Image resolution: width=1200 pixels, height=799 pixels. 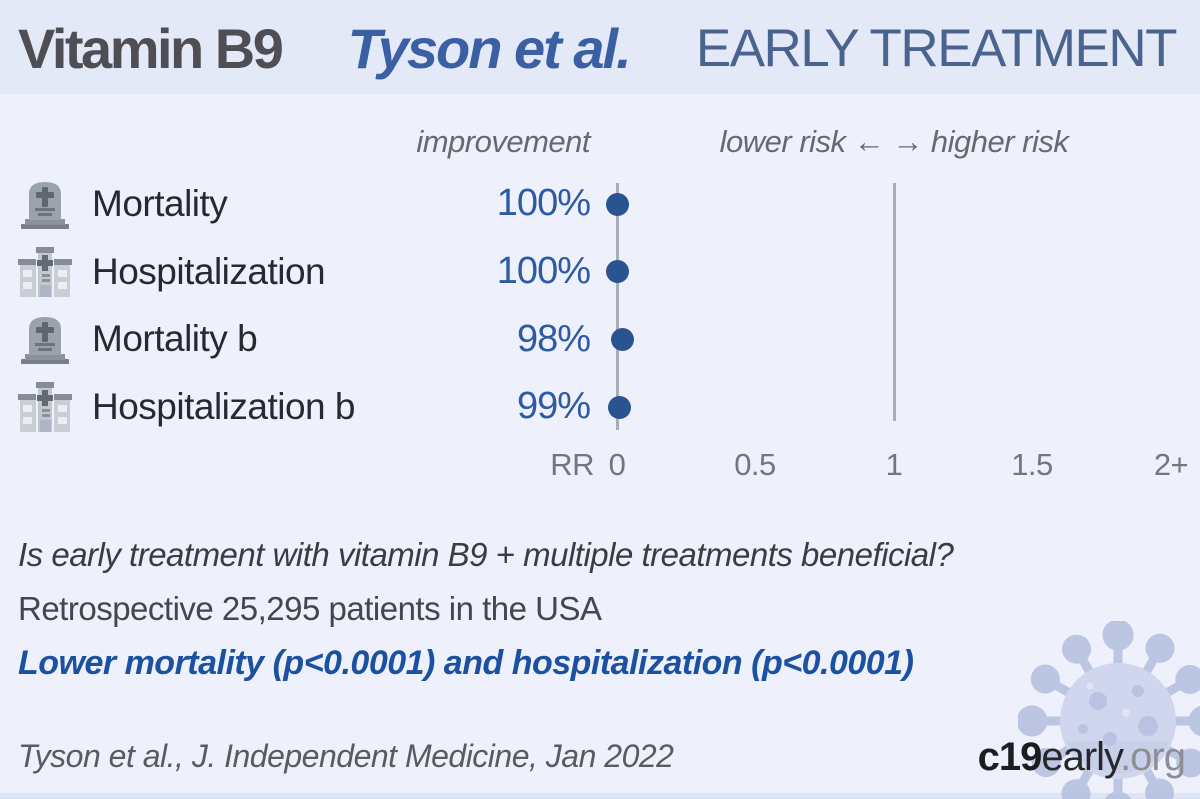 I want to click on improvement-value: 99%, so click(x=553, y=406).